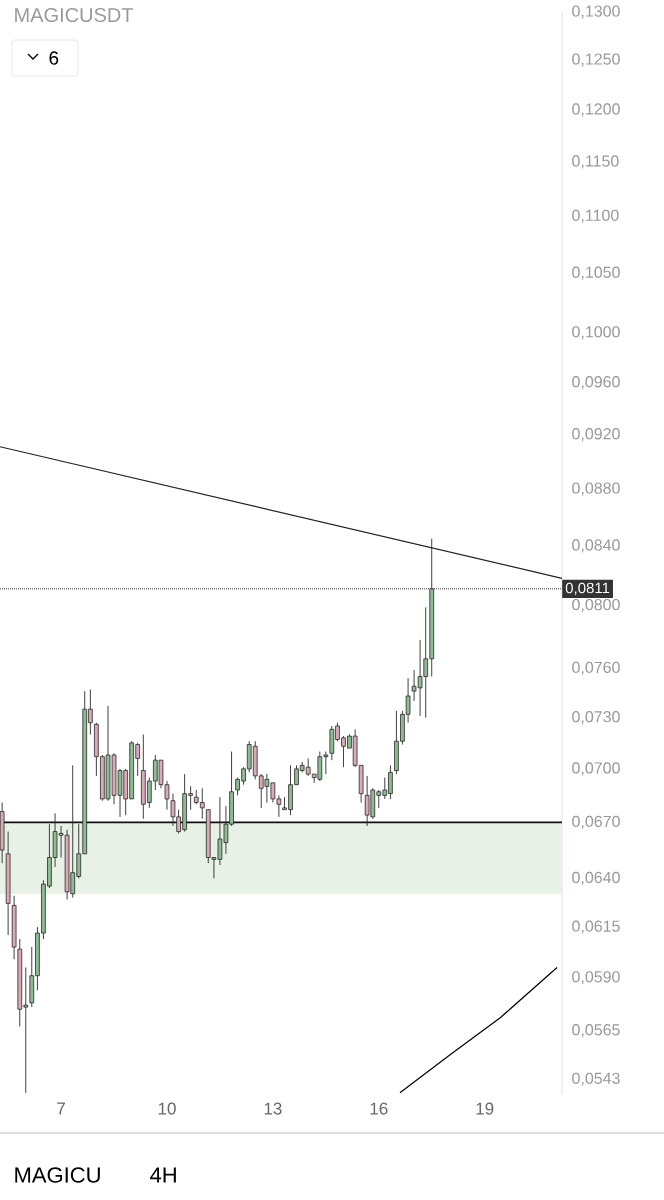 The width and height of the screenshot is (664, 1200). I want to click on x-tick-label: 10, so click(167, 1108).